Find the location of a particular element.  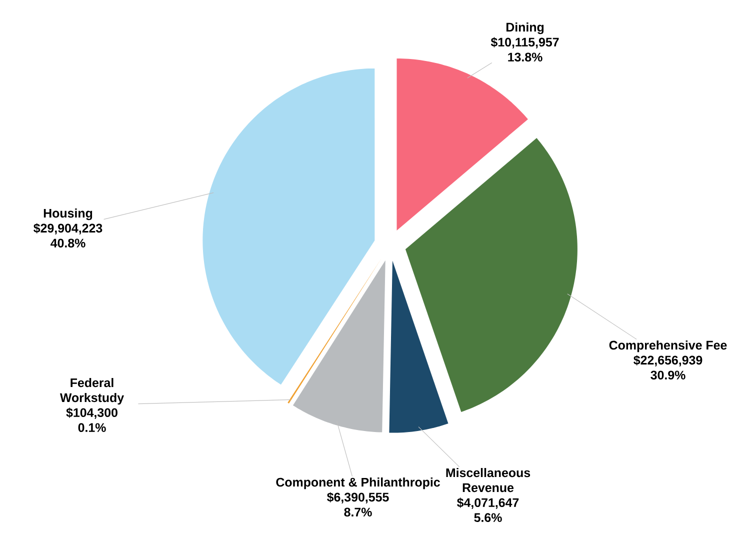

slice-label: Component & Philanthropic is located at coordinates (358, 483).